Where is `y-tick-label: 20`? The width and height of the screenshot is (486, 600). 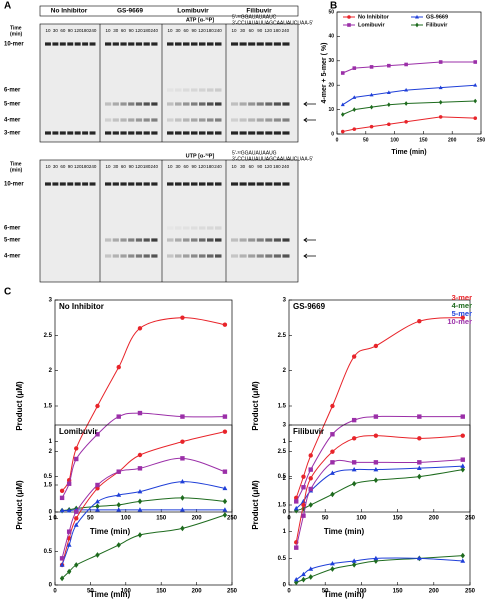
y-tick-label: 20 is located at coordinates (331, 86).